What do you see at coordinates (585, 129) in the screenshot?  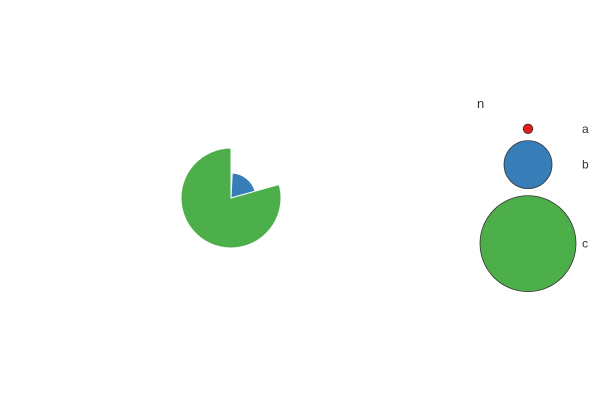 I see `legend-label-a: a` at bounding box center [585, 129].